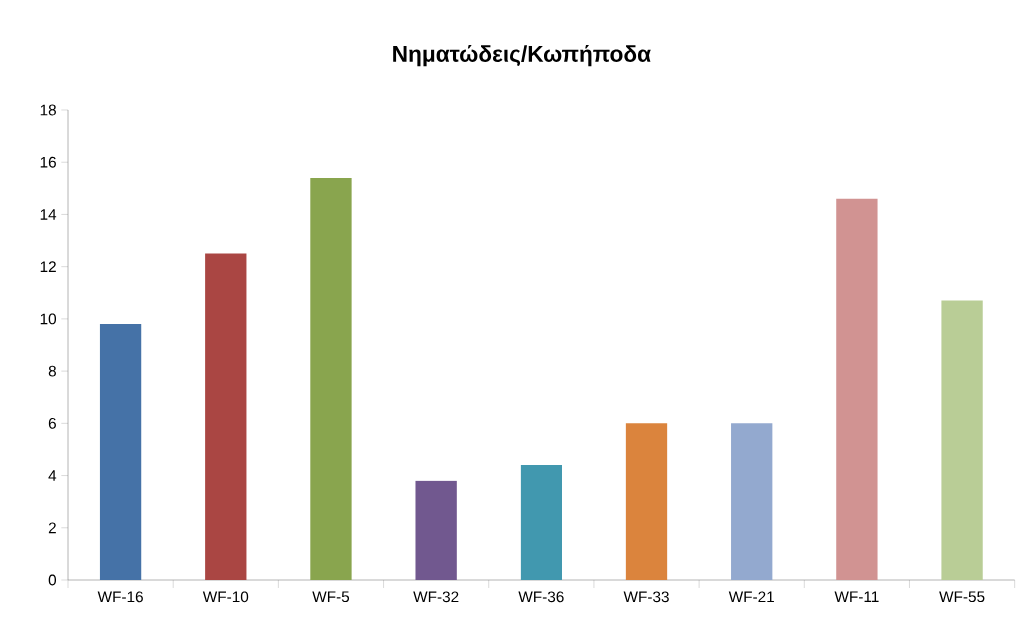  Describe the element at coordinates (48, 319) in the screenshot. I see `y-tick-label: 10` at that location.